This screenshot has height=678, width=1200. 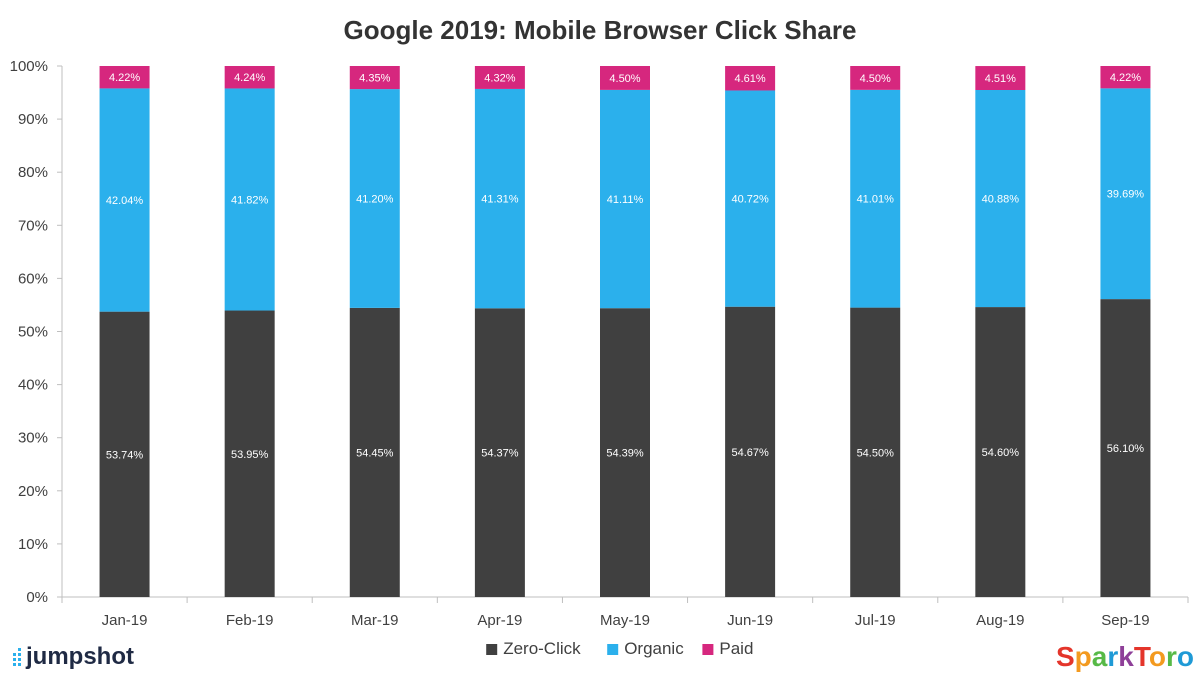 I want to click on x-tick-label: Apr-19, so click(x=499, y=620).